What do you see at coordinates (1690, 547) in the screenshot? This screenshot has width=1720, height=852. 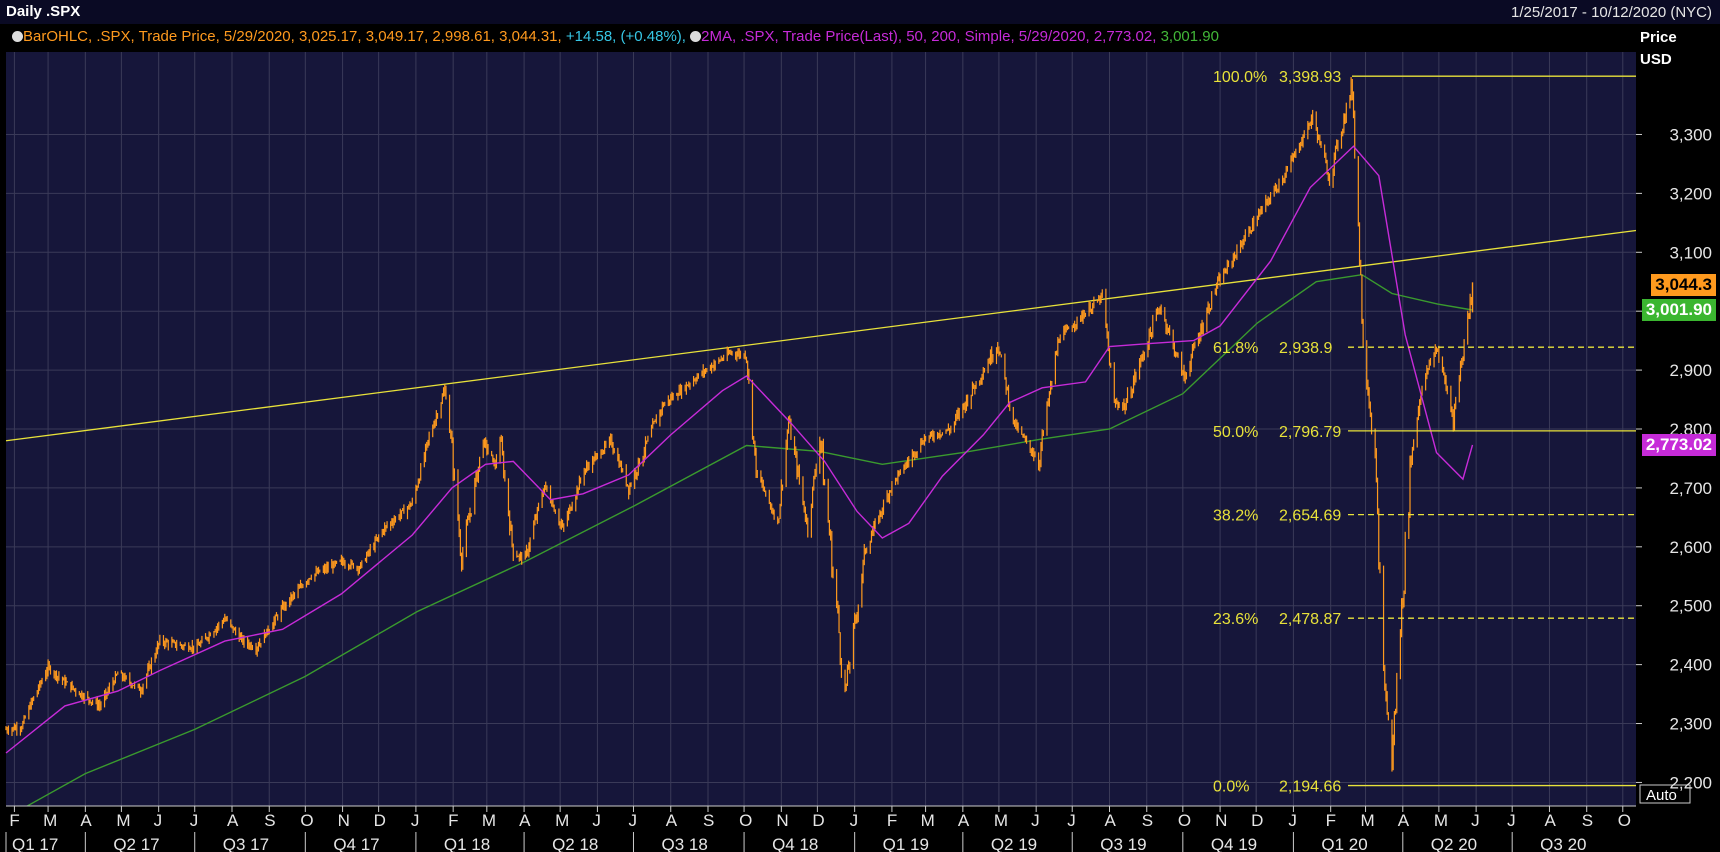 I see `y-tick-label: 2,600` at bounding box center [1690, 547].